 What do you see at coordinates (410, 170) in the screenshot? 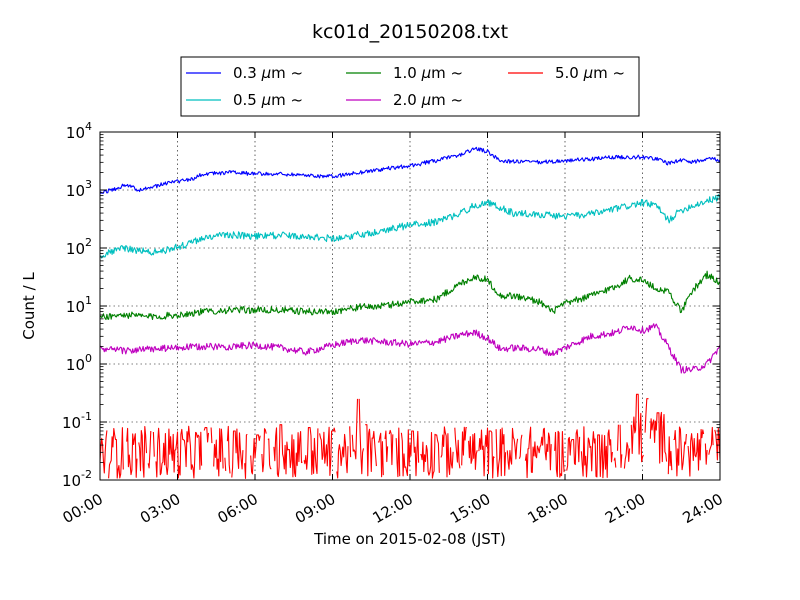
I see `series-line-0-3um` at bounding box center [410, 170].